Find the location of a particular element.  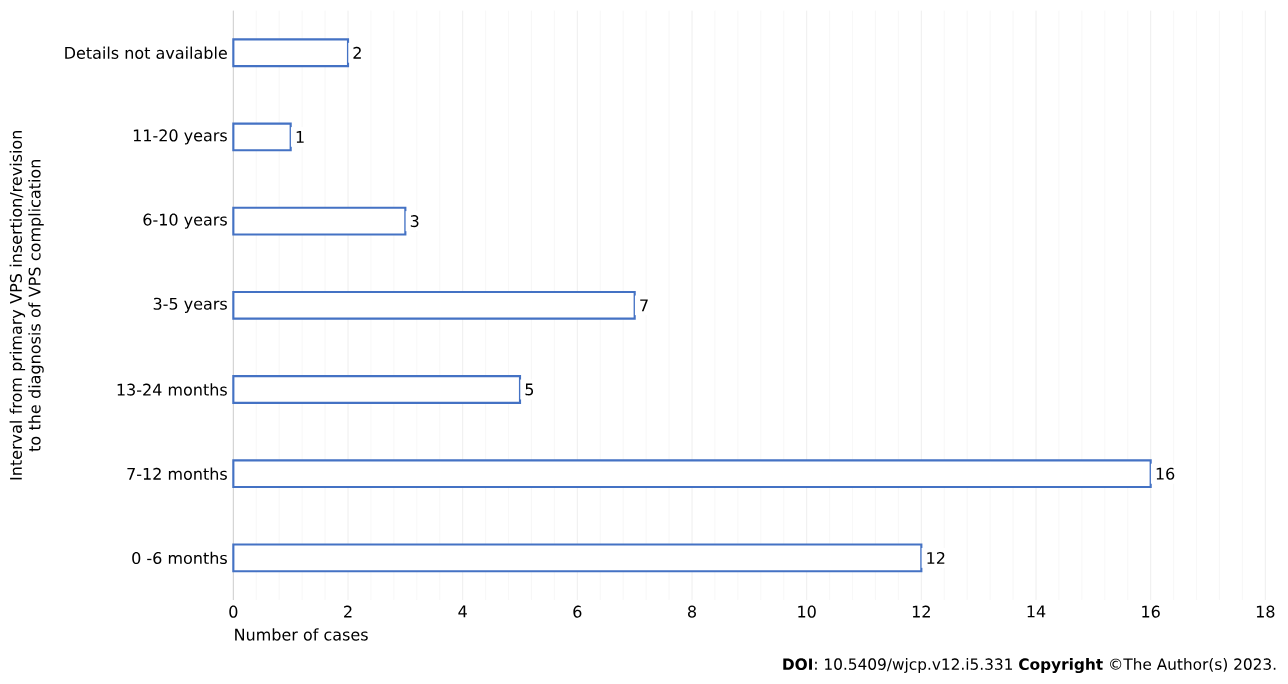

y-axis-title: Interval from primary VPS insertion/revision to the diagnosis of VPS complication is located at coordinates (26, 305).